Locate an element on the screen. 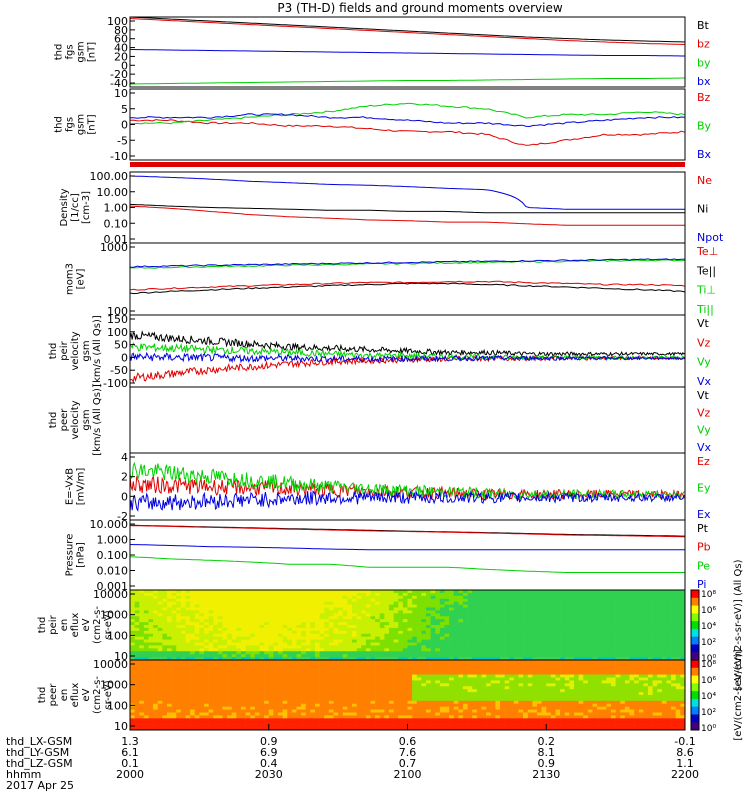  panel-frame is located at coordinates (407, 124).